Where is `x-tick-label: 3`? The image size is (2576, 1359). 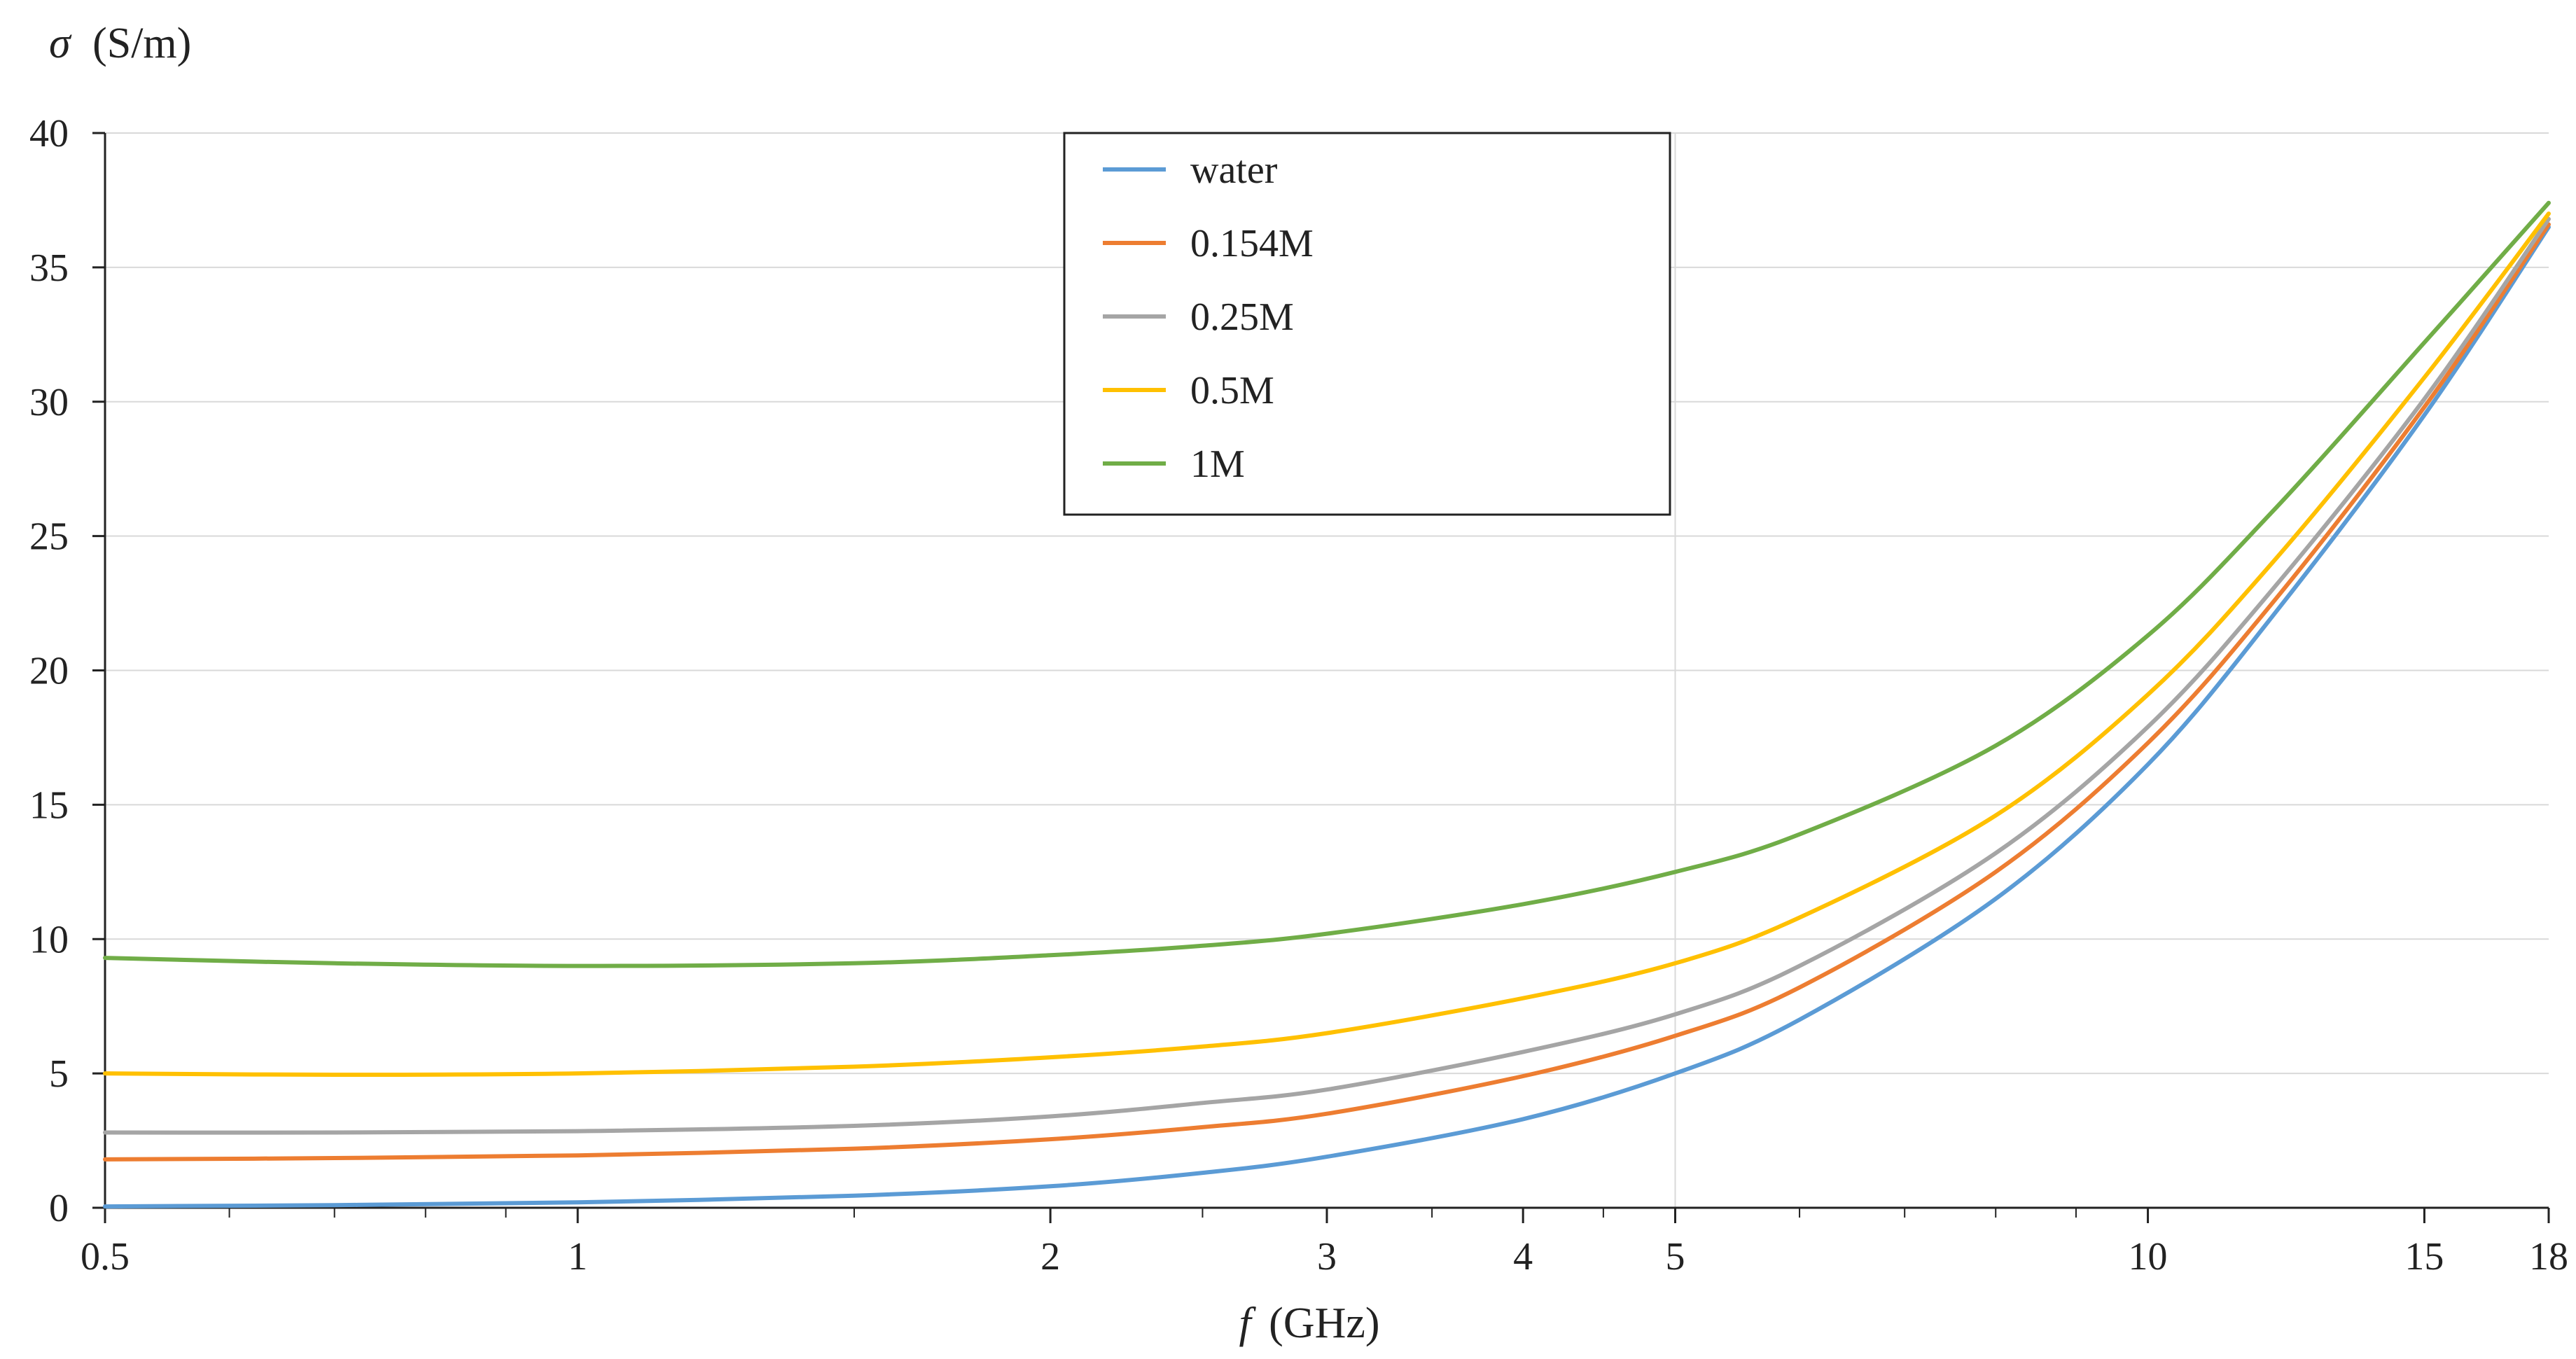
x-tick-label: 3 is located at coordinates (1327, 1256).